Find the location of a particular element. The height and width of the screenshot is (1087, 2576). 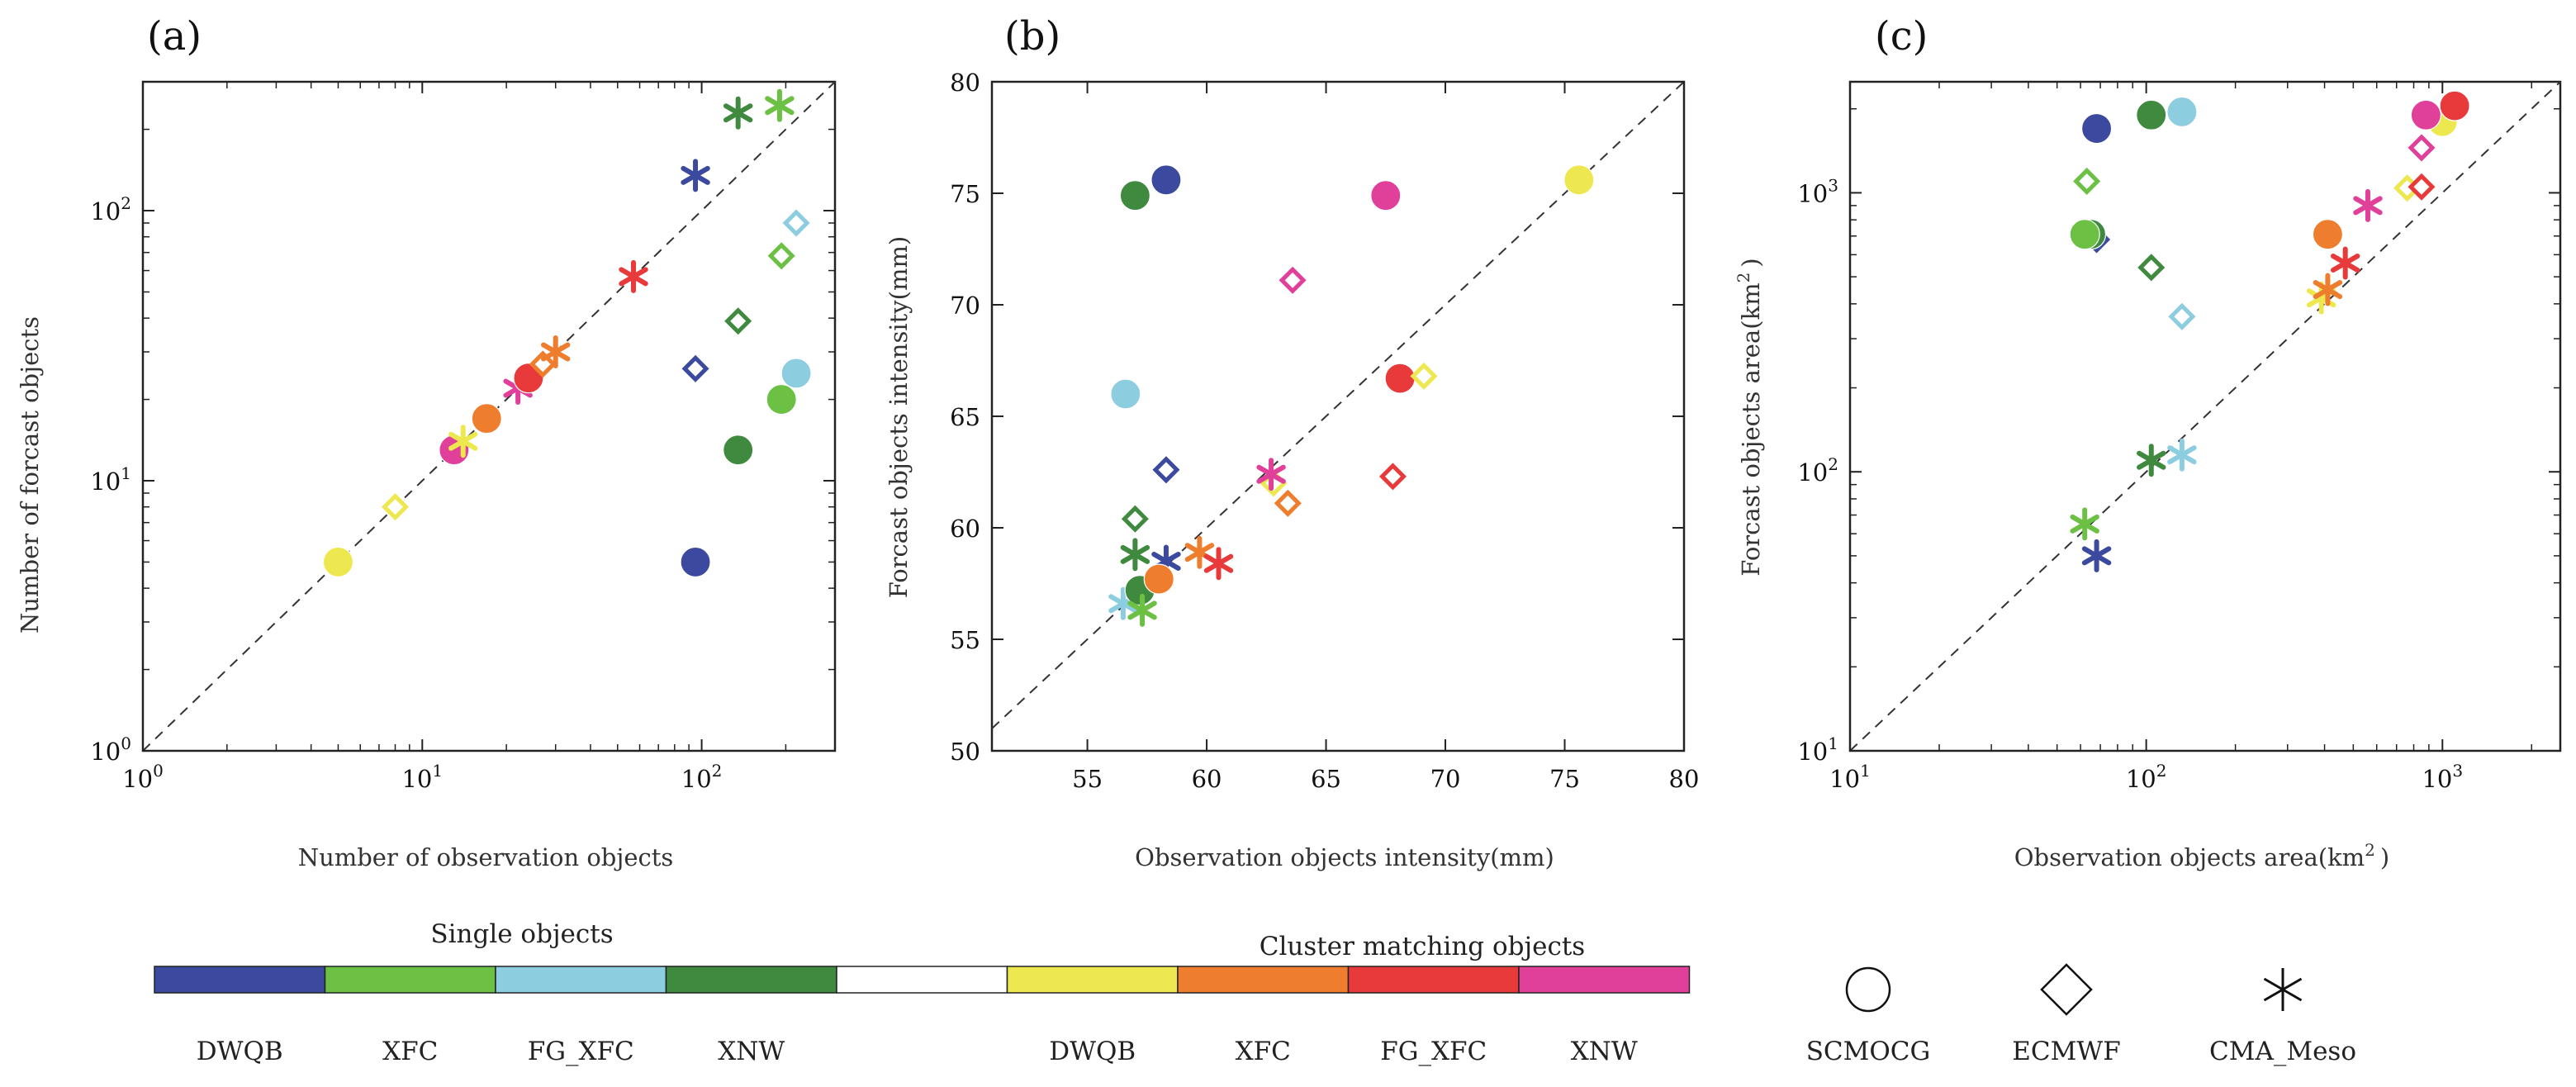

x-tick-label-b: 55 is located at coordinates (1087, 779).